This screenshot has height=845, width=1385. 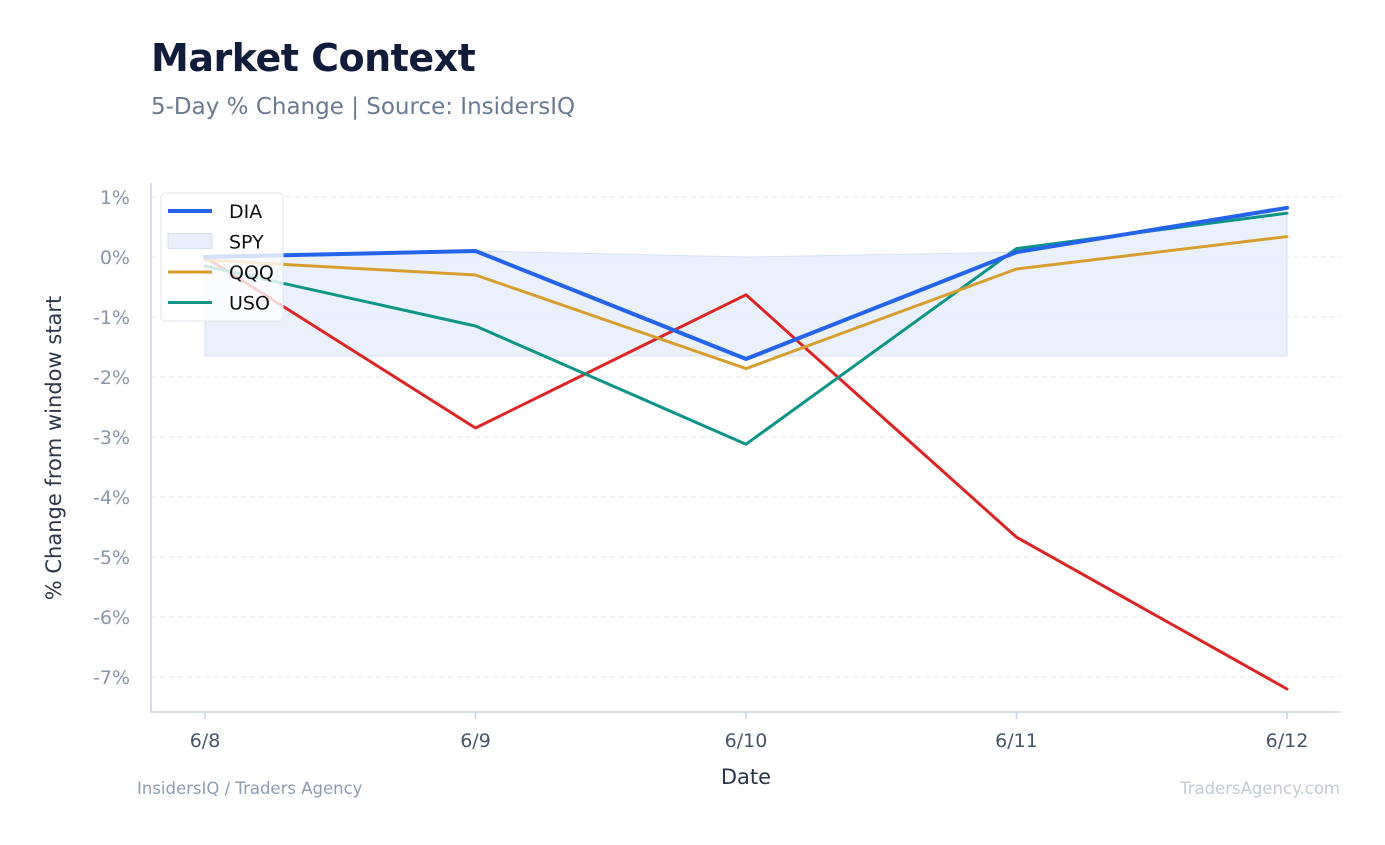 What do you see at coordinates (313, 58) in the screenshot?
I see `chart-title: Market Context` at bounding box center [313, 58].